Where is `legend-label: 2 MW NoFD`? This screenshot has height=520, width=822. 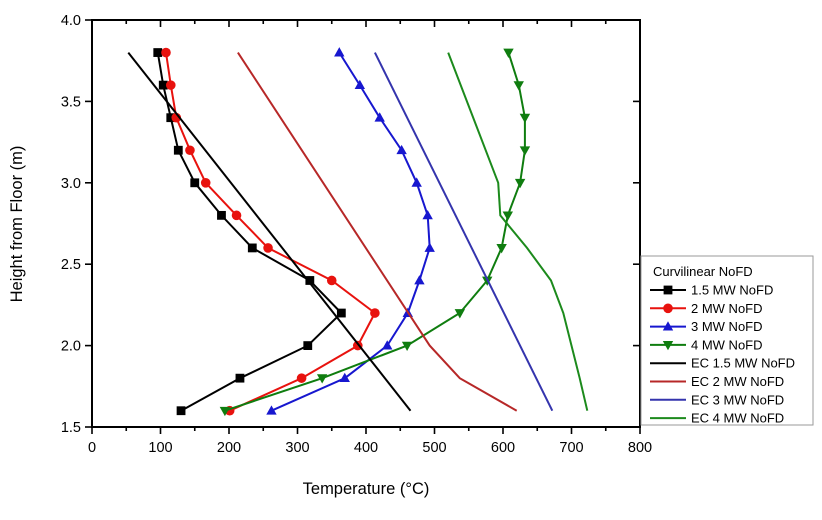
legend-label: 2 MW NoFD is located at coordinates (727, 308).